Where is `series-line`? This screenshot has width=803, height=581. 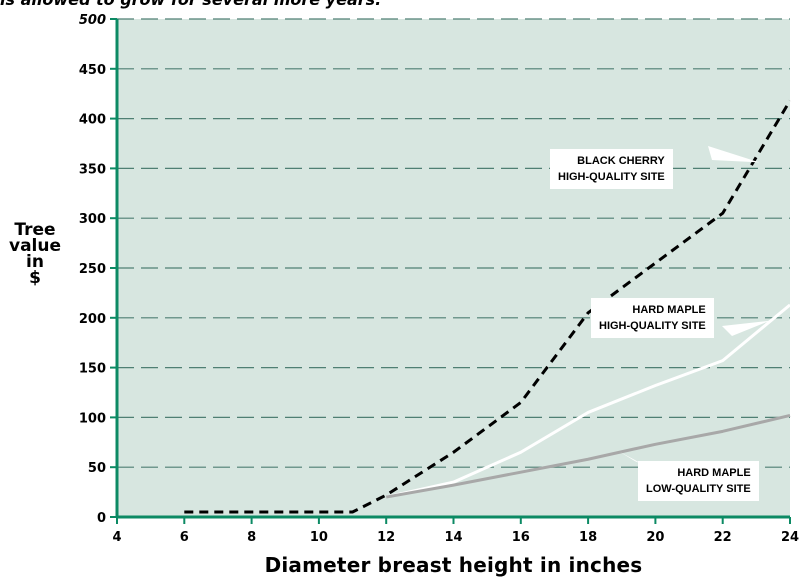 series-line is located at coordinates (588, 456).